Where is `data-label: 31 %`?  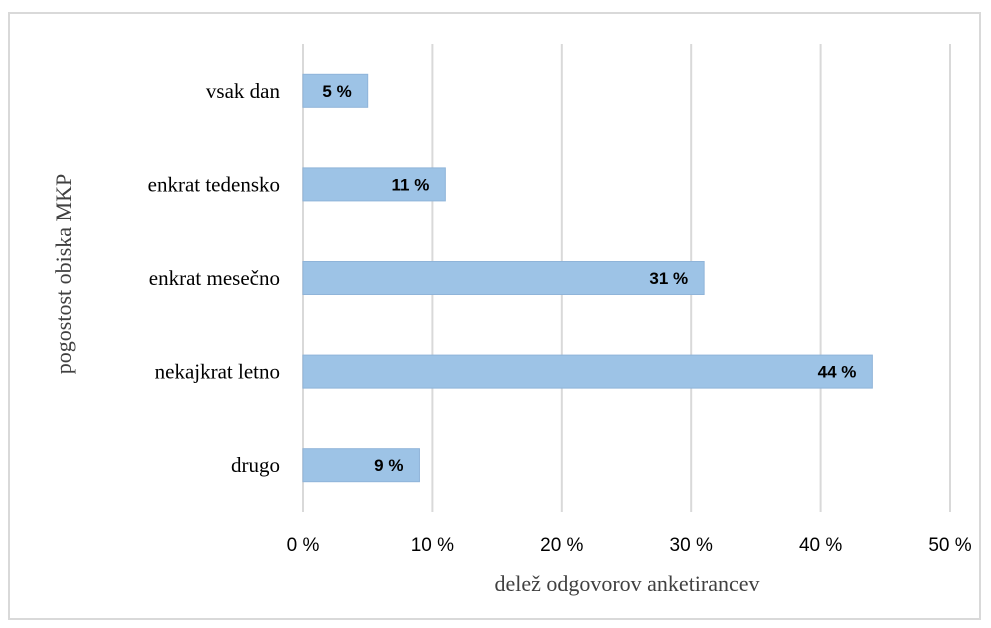 data-label: 31 % is located at coordinates (668, 278).